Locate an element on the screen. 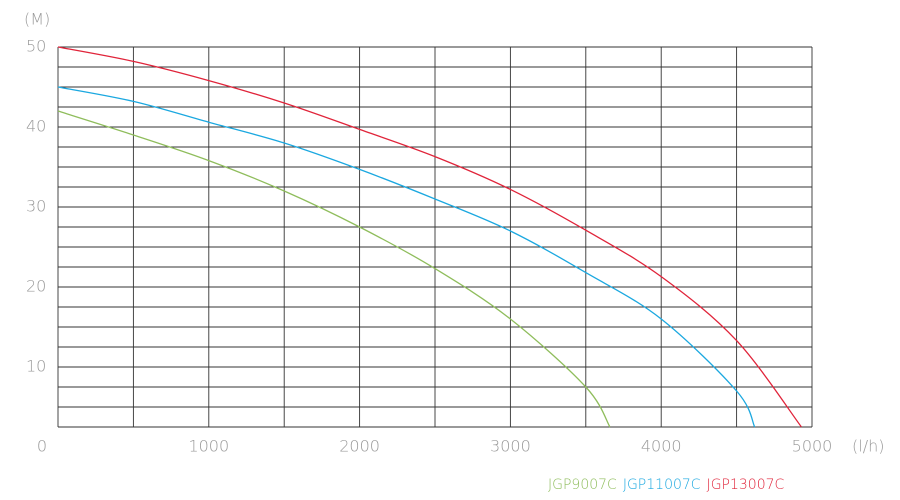 The width and height of the screenshot is (900, 500). x-tick-label: 4000 is located at coordinates (661, 446).